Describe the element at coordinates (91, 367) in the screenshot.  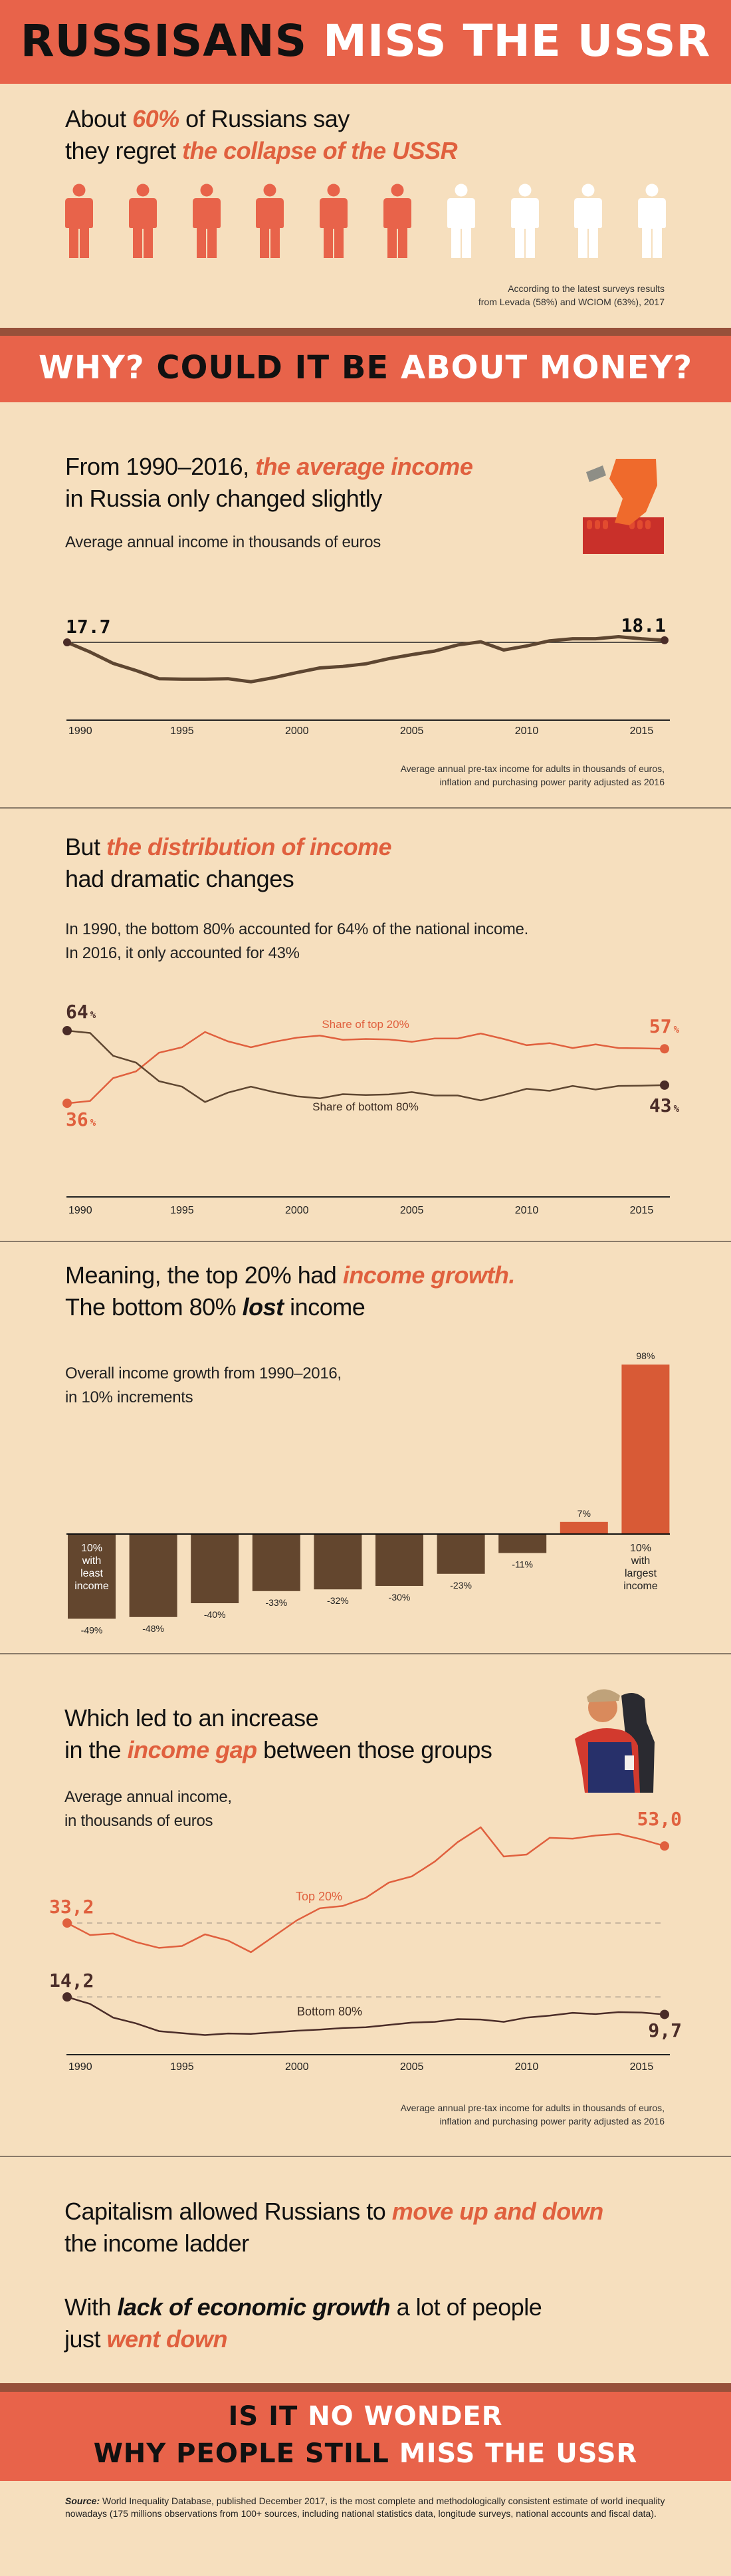
I see `banner-part-why: Why?` at that location.